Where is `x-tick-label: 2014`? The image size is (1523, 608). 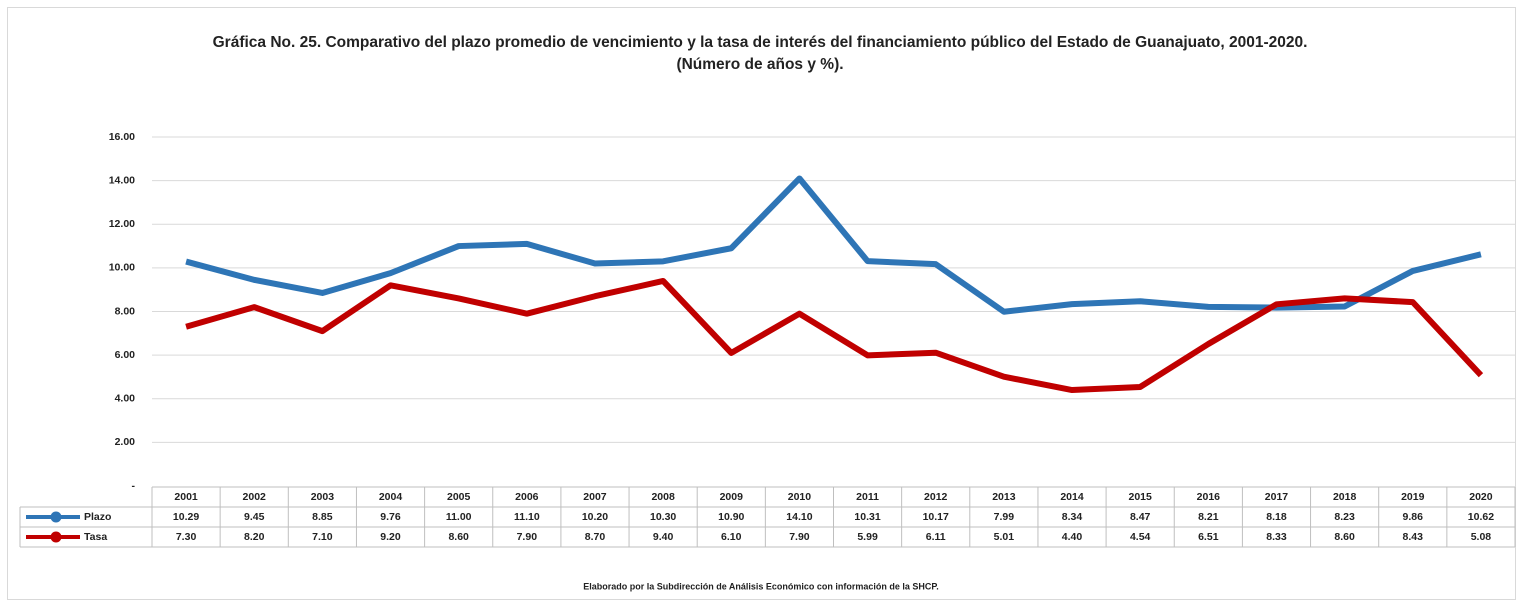
x-tick-label: 2014 is located at coordinates (1072, 497).